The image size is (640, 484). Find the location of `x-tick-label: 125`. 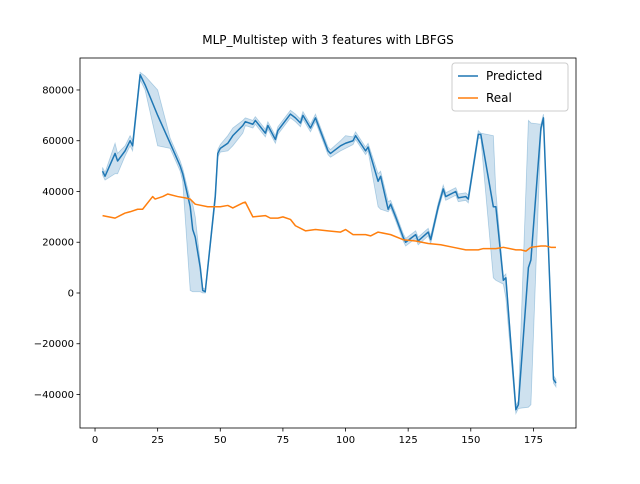

x-tick-label: 125 is located at coordinates (408, 440).